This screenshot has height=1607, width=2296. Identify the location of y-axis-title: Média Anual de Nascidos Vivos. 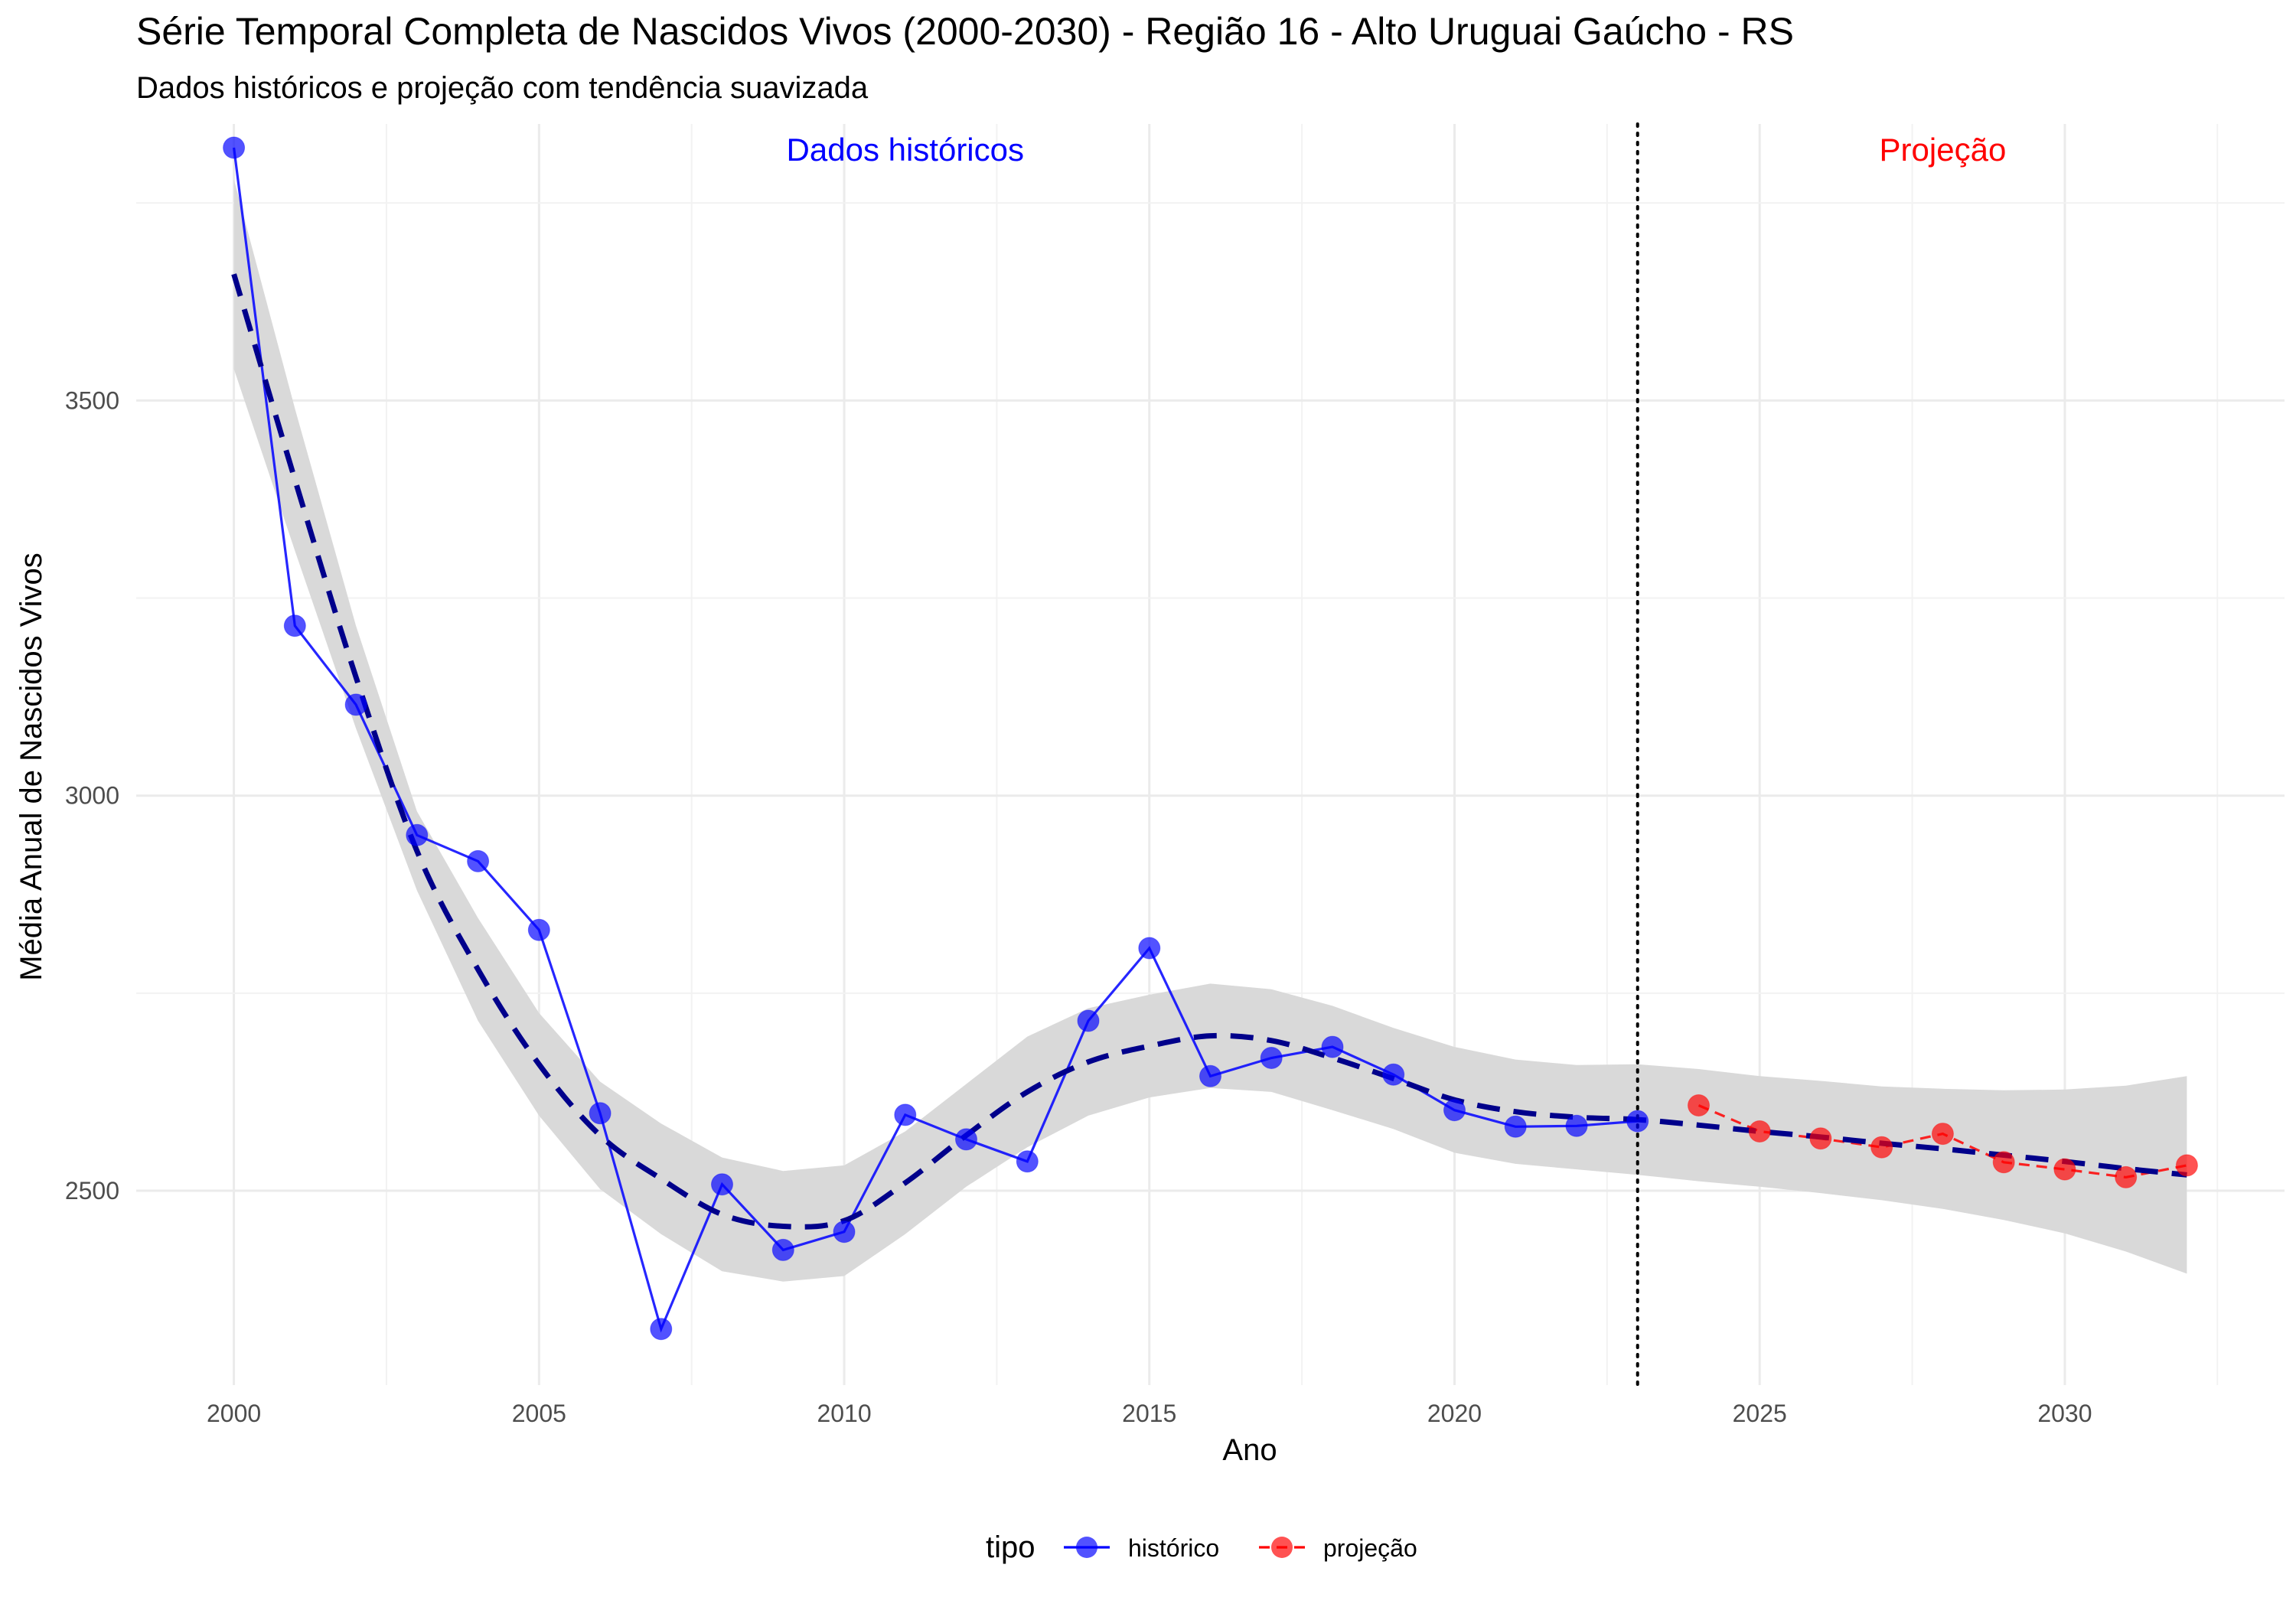
(31, 767).